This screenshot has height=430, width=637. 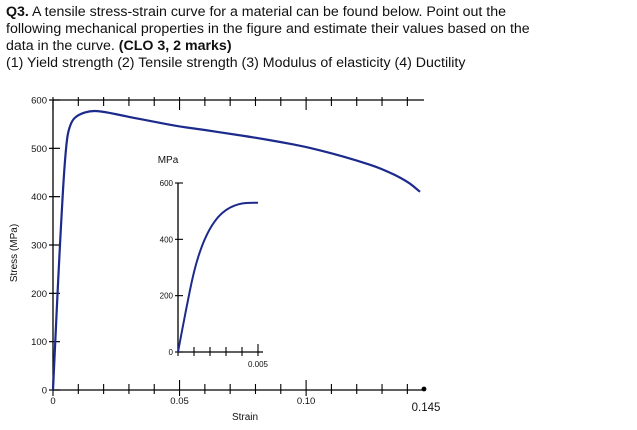 I want to click on inset-elastic-curve, so click(x=217, y=277).